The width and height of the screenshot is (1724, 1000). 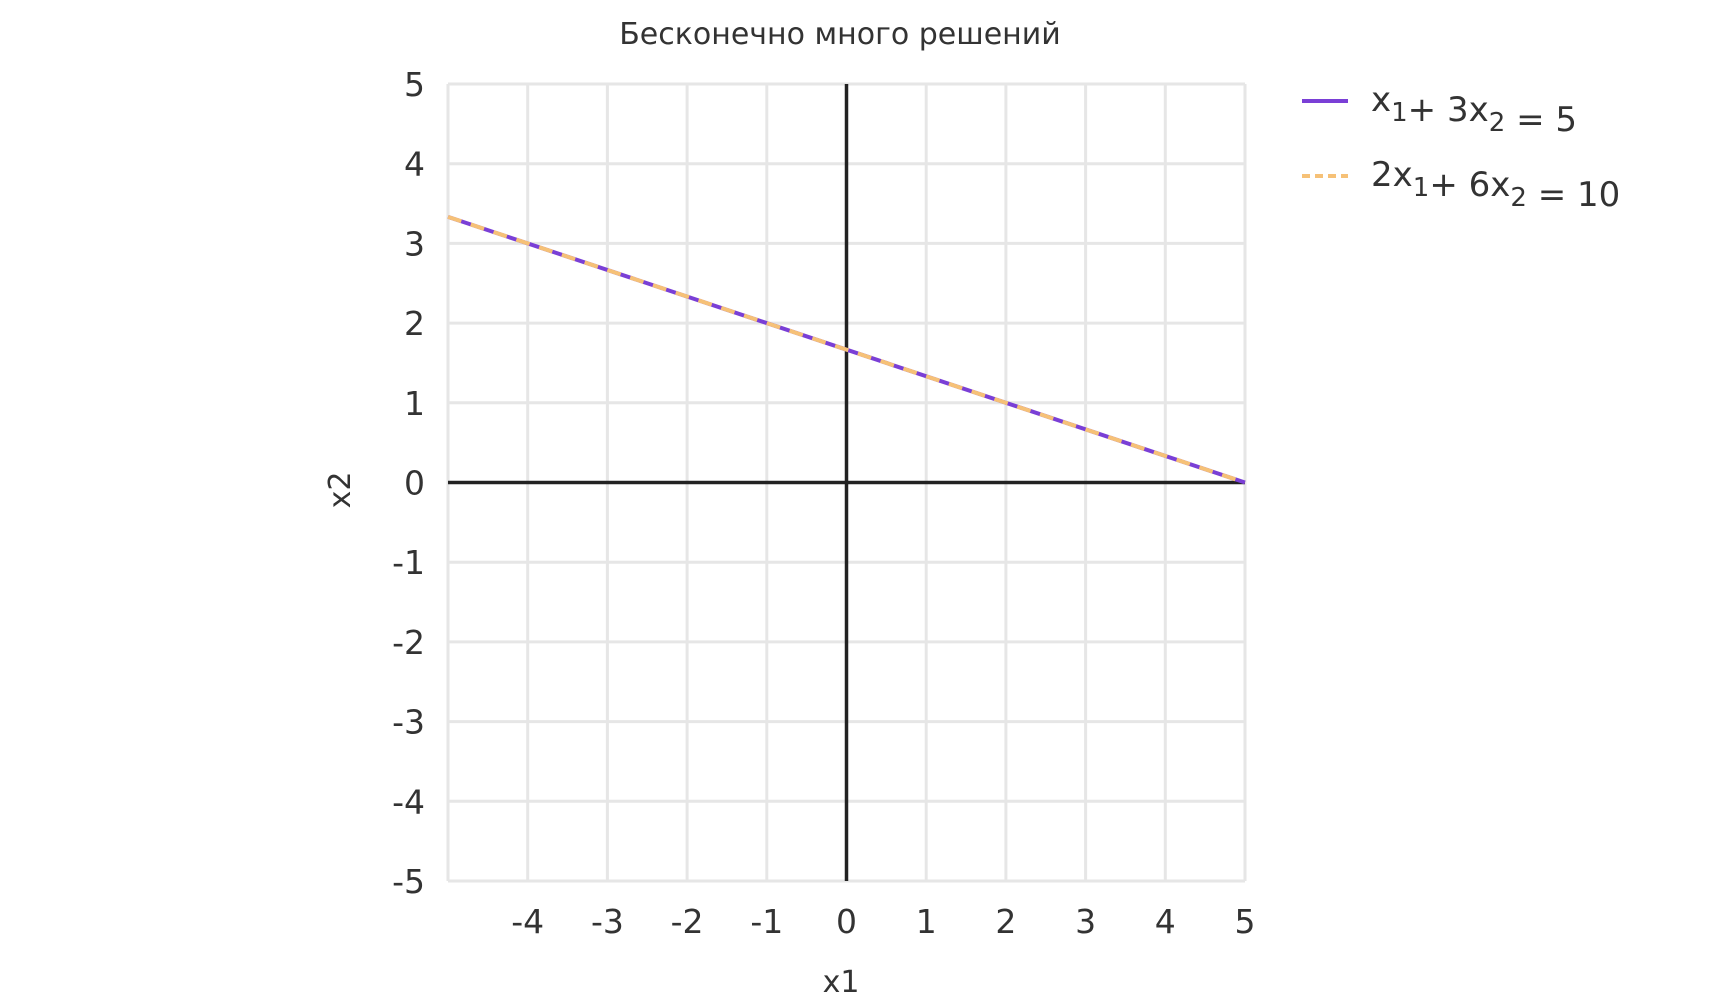 I want to click on y-tick-label: 1, so click(x=414, y=403).